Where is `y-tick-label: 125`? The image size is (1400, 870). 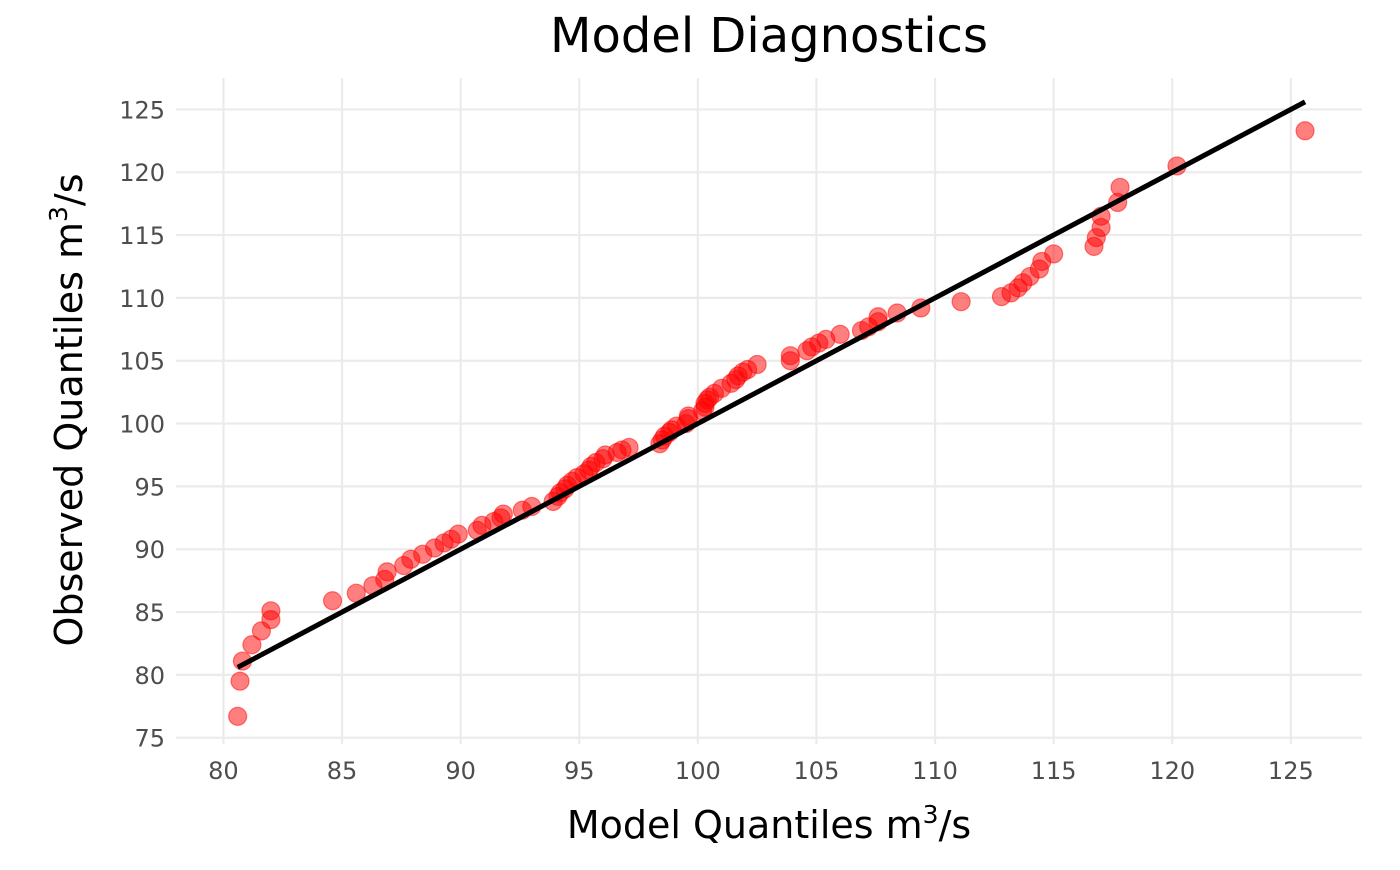 y-tick-label: 125 is located at coordinates (142, 110).